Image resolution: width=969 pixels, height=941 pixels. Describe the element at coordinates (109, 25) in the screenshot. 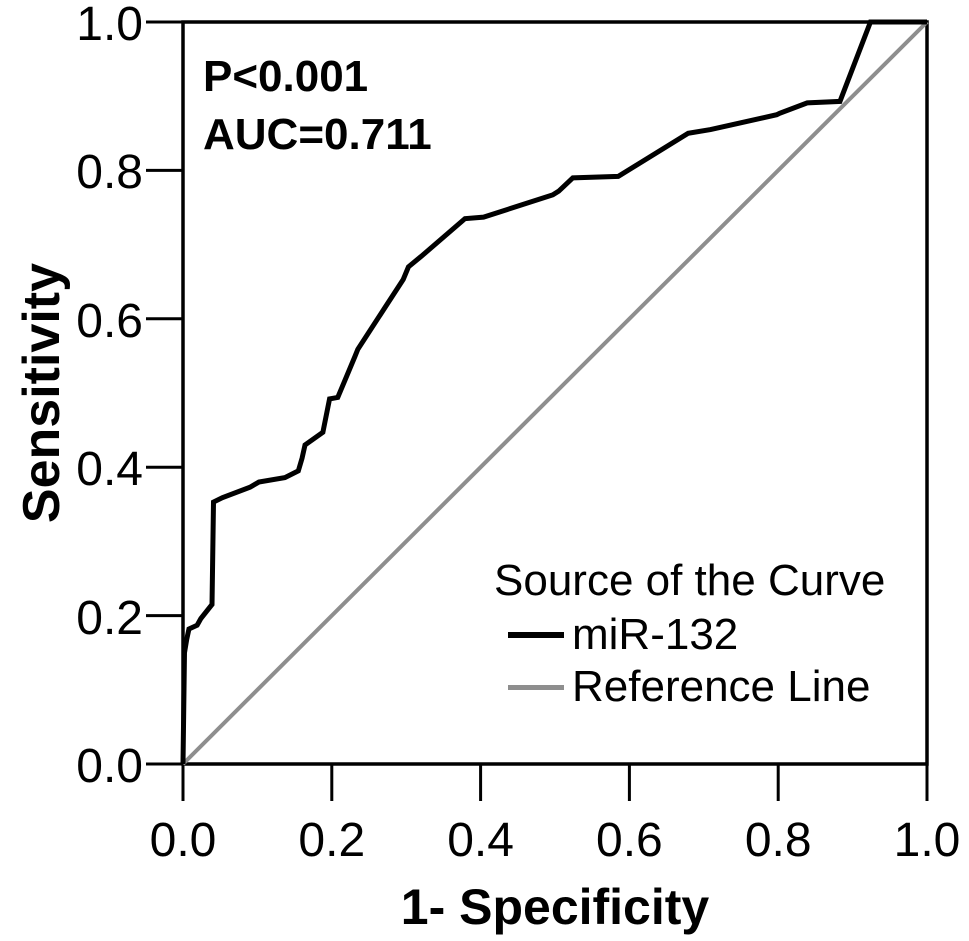

I see `y-tick-label: 1.0` at that location.